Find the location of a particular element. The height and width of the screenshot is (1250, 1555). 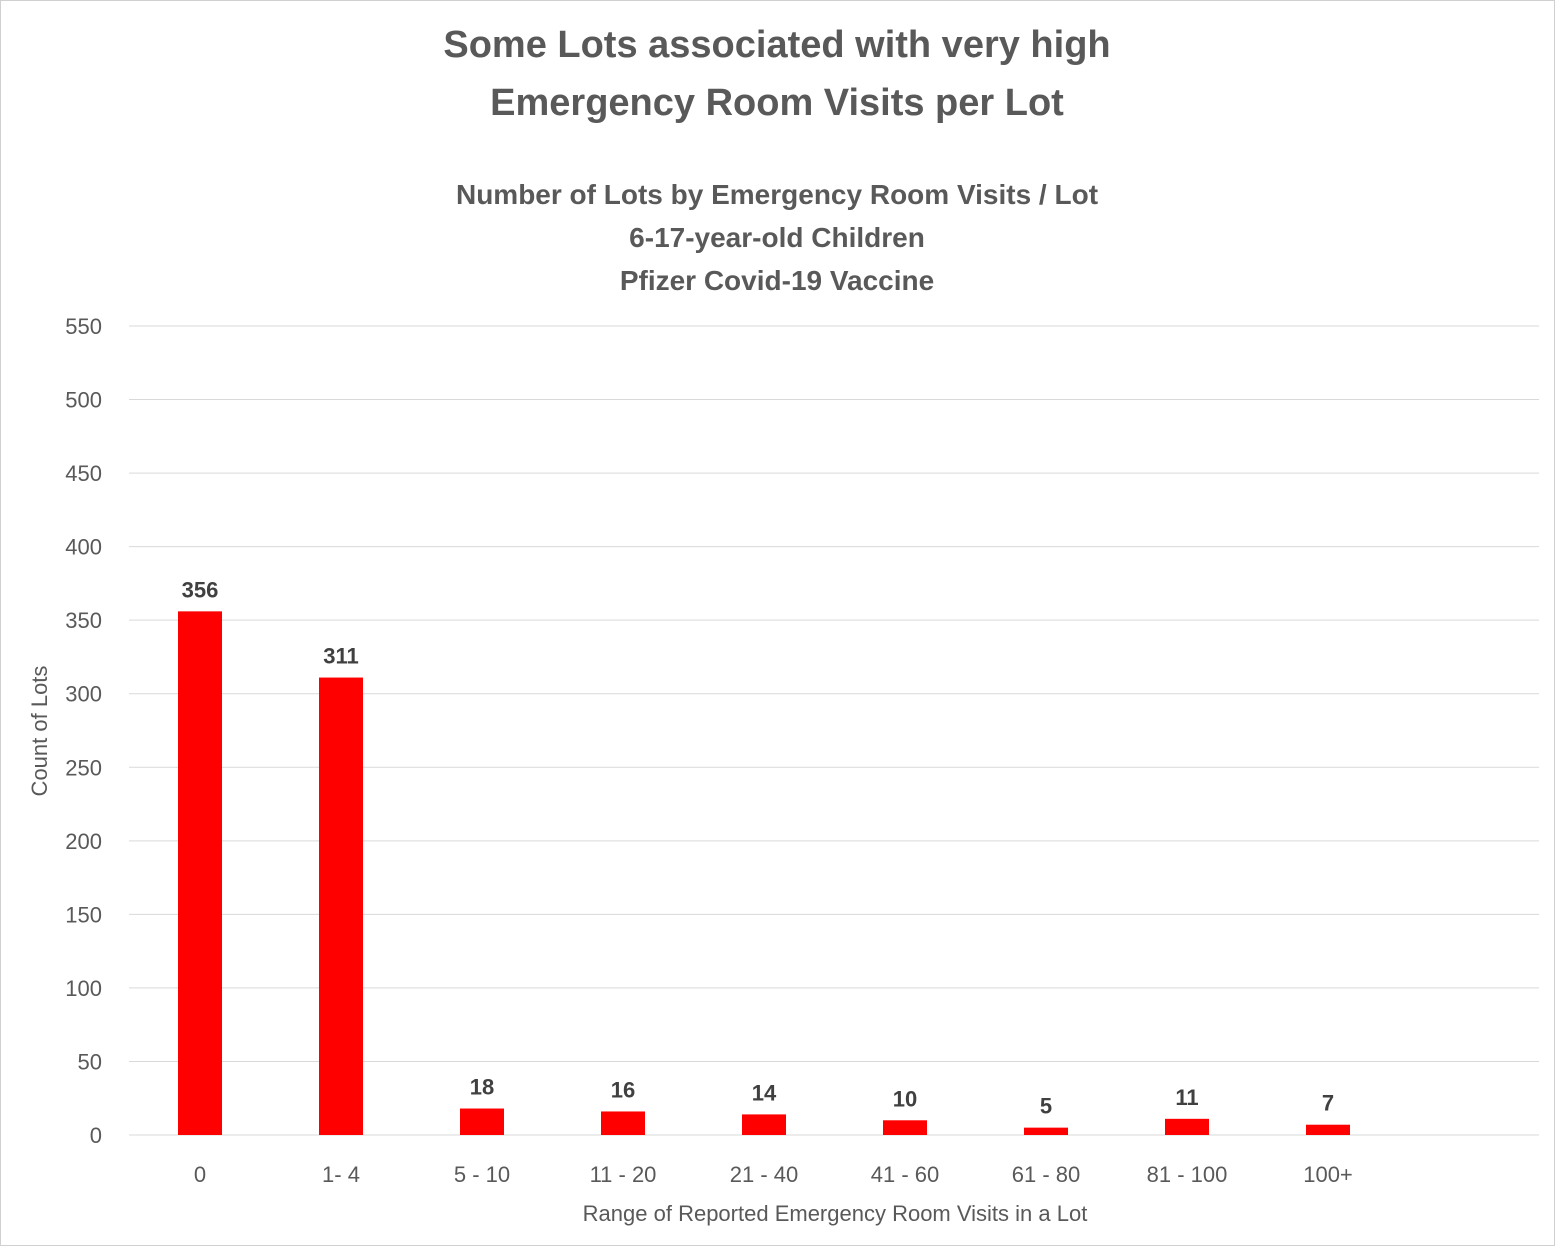

y-axis-title: Count of Lots is located at coordinates (39, 731).